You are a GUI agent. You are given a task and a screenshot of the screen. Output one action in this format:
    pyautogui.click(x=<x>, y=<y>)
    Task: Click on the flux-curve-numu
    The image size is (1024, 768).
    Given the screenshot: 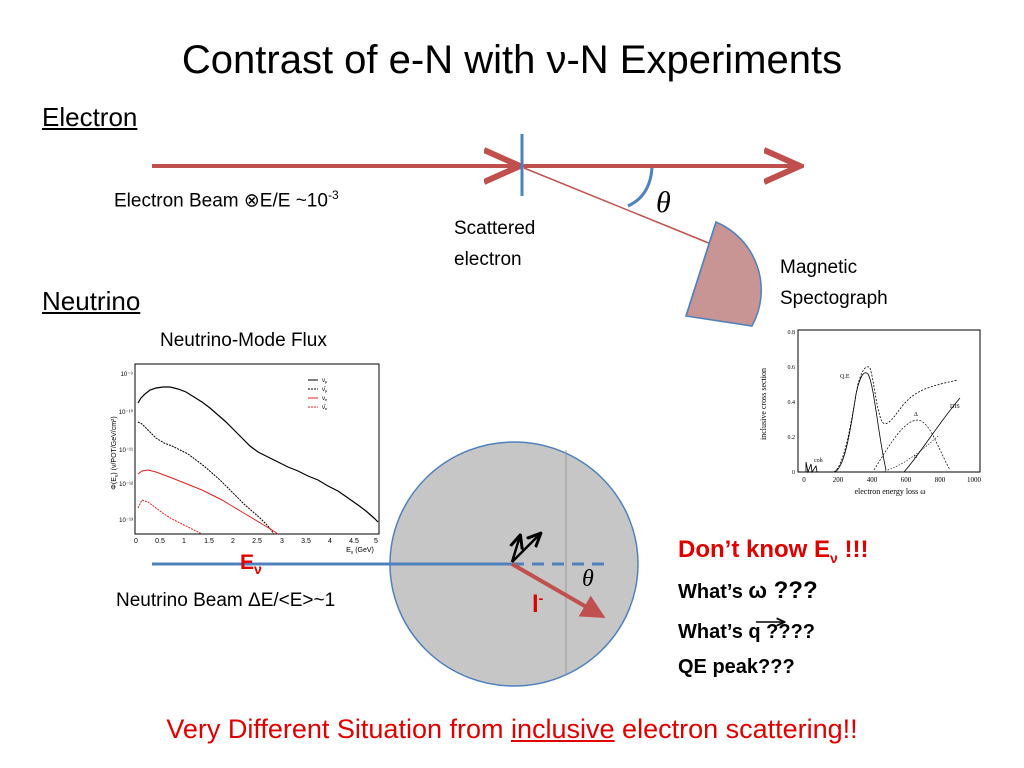 What is the action you would take?
    pyautogui.click(x=258, y=454)
    